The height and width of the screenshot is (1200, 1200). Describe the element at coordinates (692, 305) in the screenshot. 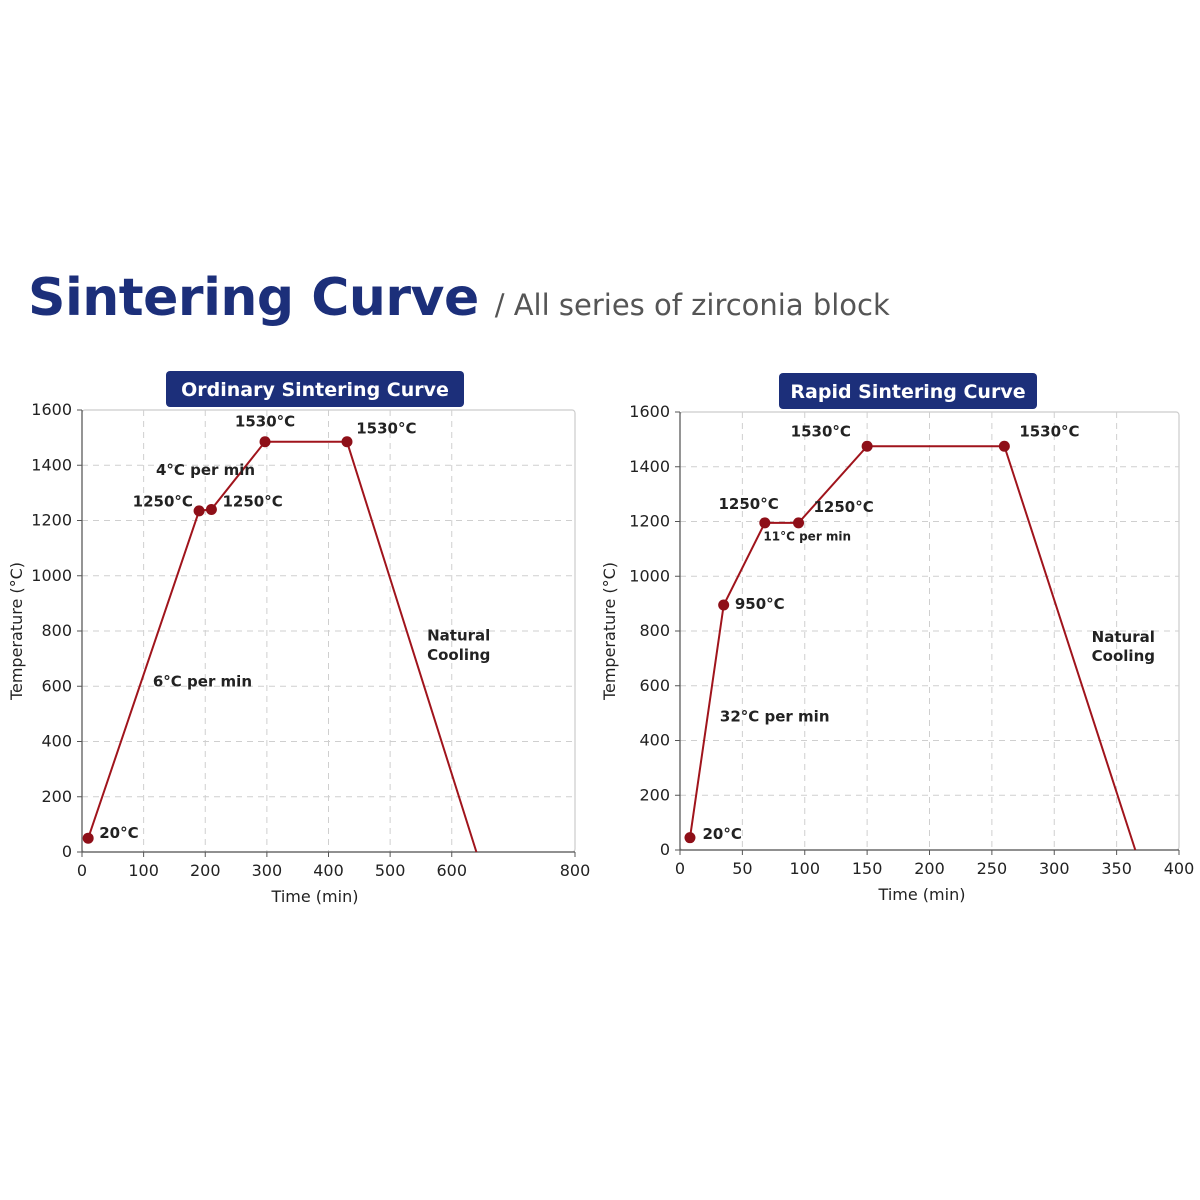

I see `page-subtitle: / All series of zirconia block` at that location.